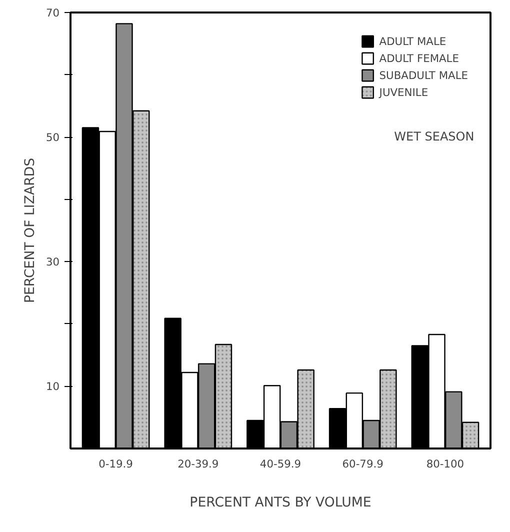 The width and height of the screenshot is (510, 532). I want to click on legend-label: SUBADULT MALE, so click(423, 75).